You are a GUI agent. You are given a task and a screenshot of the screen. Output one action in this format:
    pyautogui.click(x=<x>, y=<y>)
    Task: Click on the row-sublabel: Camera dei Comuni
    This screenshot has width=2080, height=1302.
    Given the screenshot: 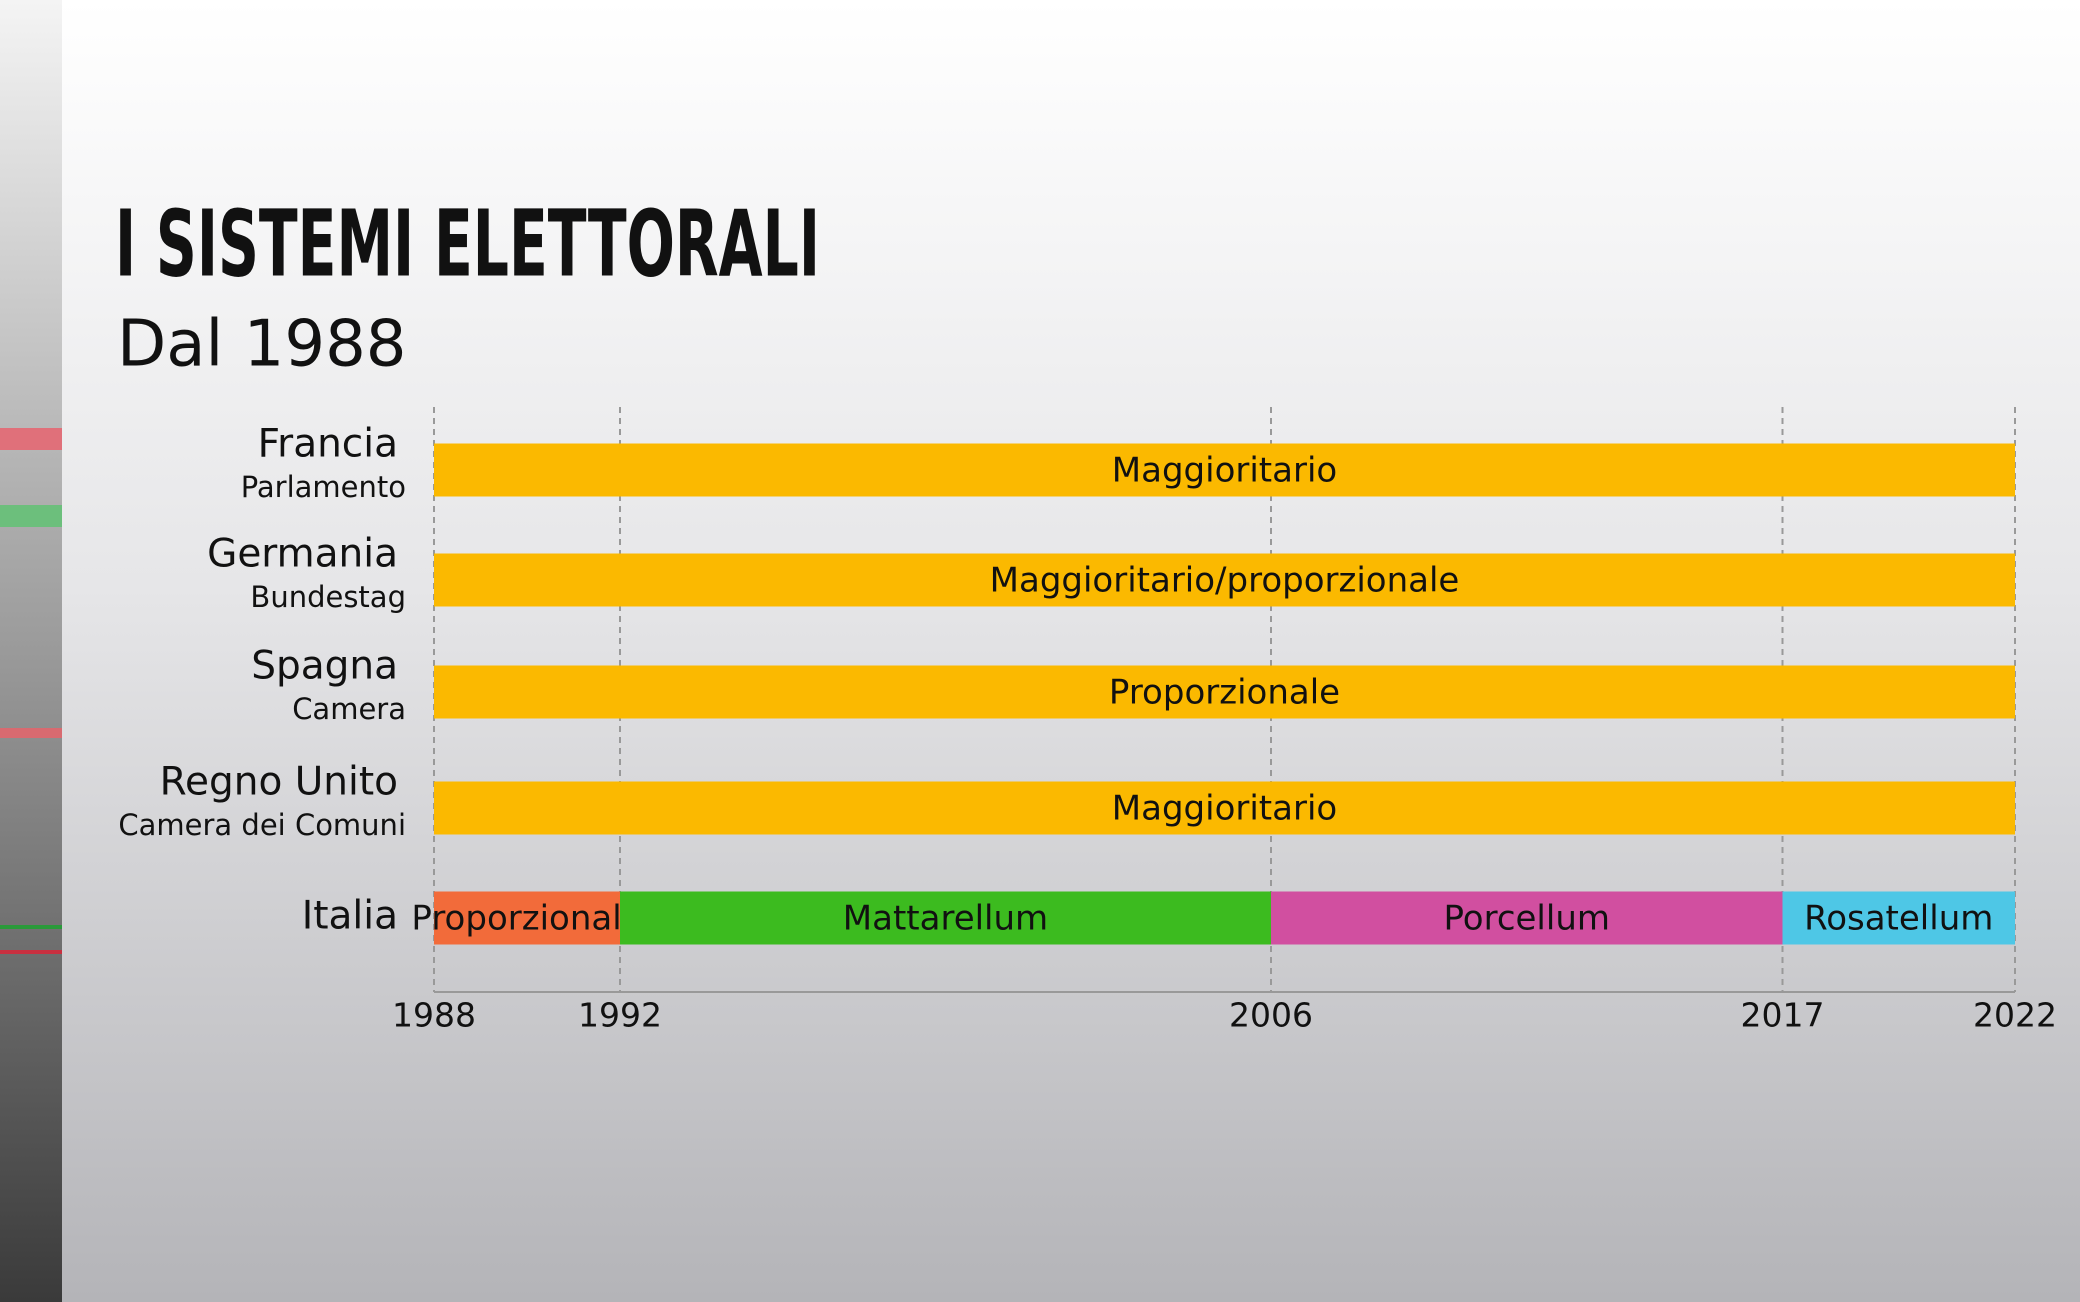 What is the action you would take?
    pyautogui.click(x=262, y=825)
    